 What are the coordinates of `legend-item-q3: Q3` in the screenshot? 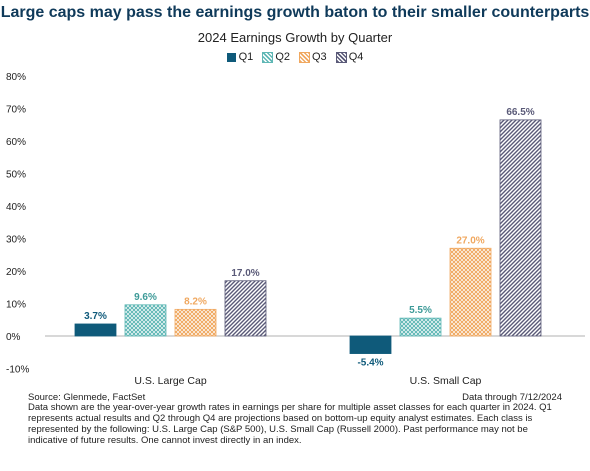 It's located at (313, 57).